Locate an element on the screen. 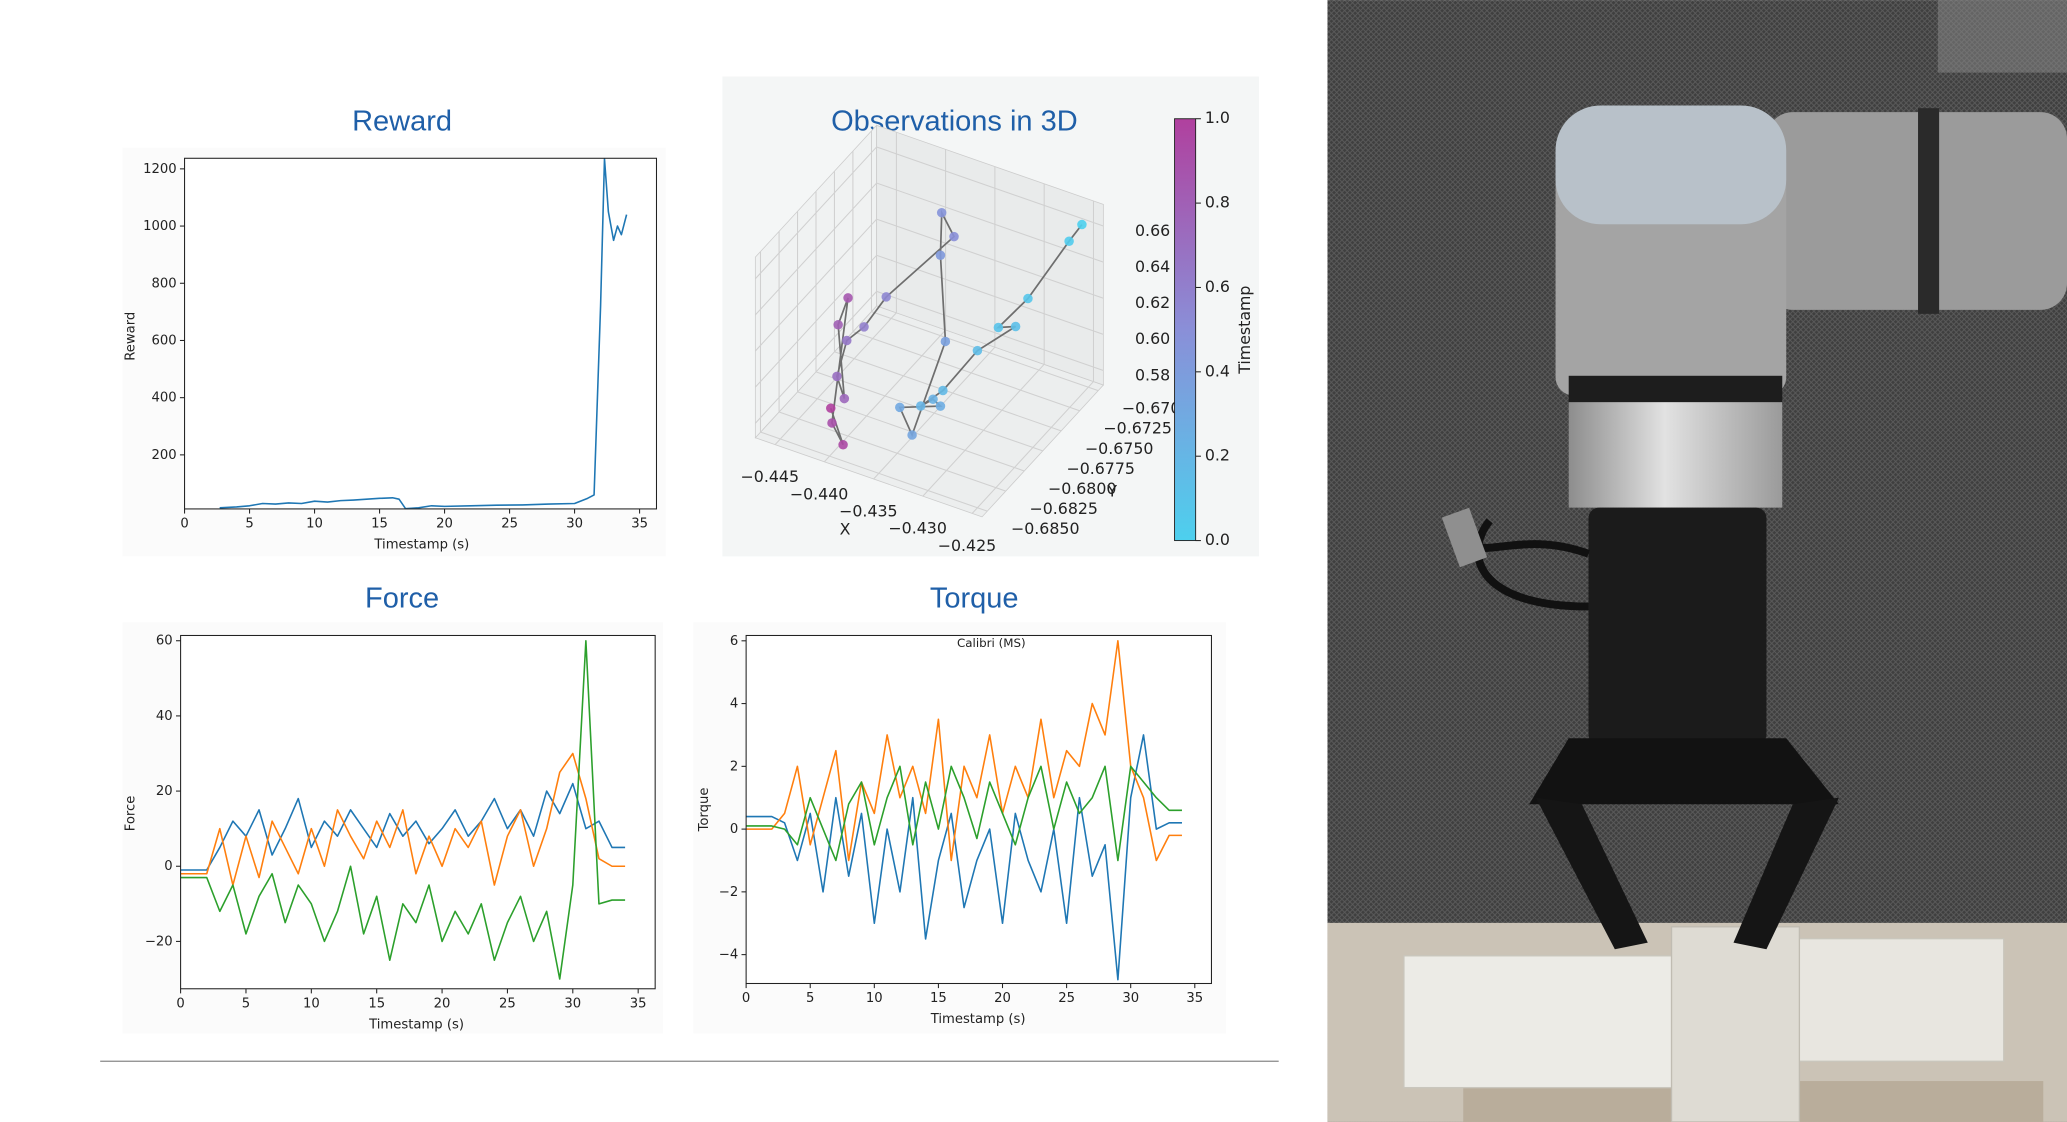 The width and height of the screenshot is (2067, 1122). x-tick-label: −0.435 is located at coordinates (868, 510).